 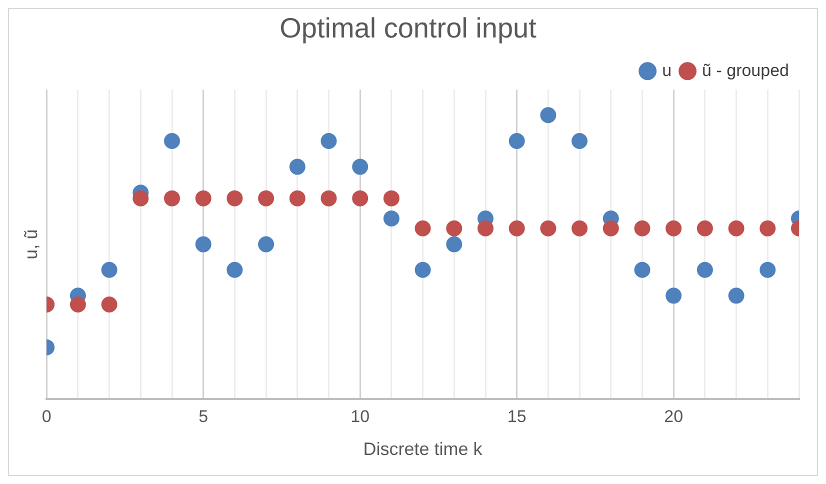 I want to click on x-tick-label: 20, so click(x=674, y=416).